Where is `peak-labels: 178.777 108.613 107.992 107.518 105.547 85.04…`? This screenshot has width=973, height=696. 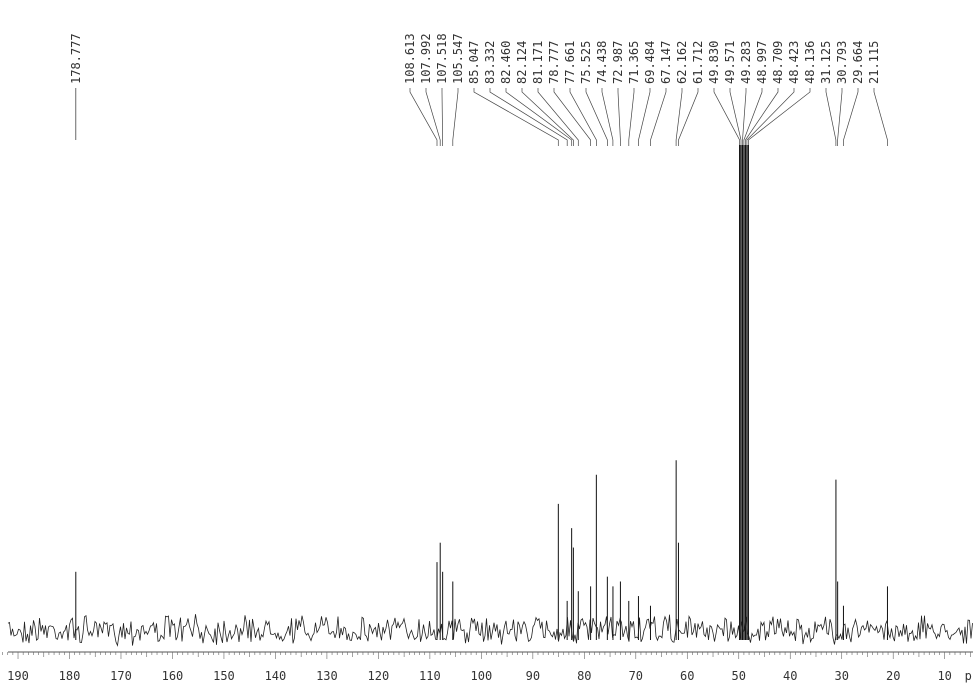 peak-labels: 178.777 108.613 107.992 107.518 105.547 85.04… is located at coordinates (475, 58).